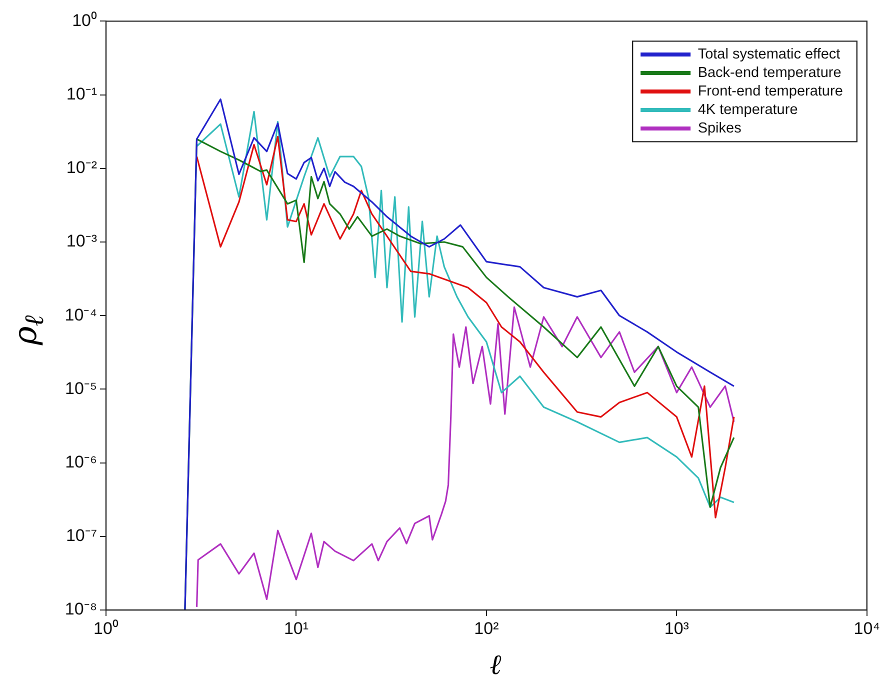 This screenshot has width=891, height=690. I want to click on x-tick-label: 10³, so click(677, 628).